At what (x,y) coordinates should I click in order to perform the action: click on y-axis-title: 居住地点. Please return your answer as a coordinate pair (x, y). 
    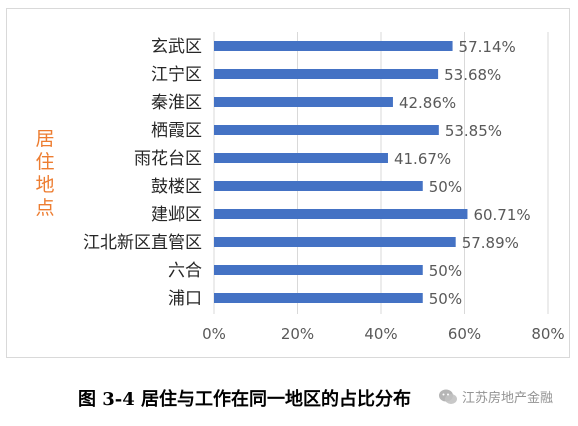
    Looking at the image, I should click on (45, 173).